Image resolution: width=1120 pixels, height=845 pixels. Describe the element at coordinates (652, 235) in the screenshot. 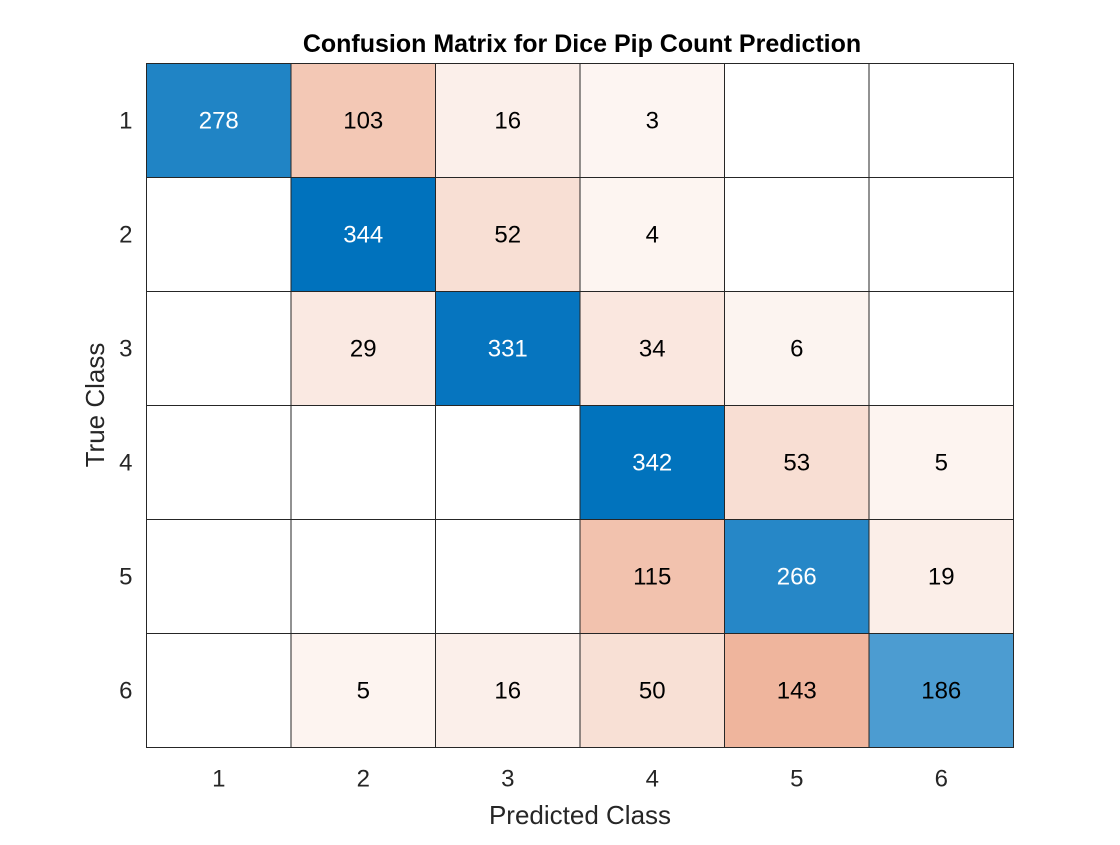

I see `cell-value-r2-c4: 4` at that location.